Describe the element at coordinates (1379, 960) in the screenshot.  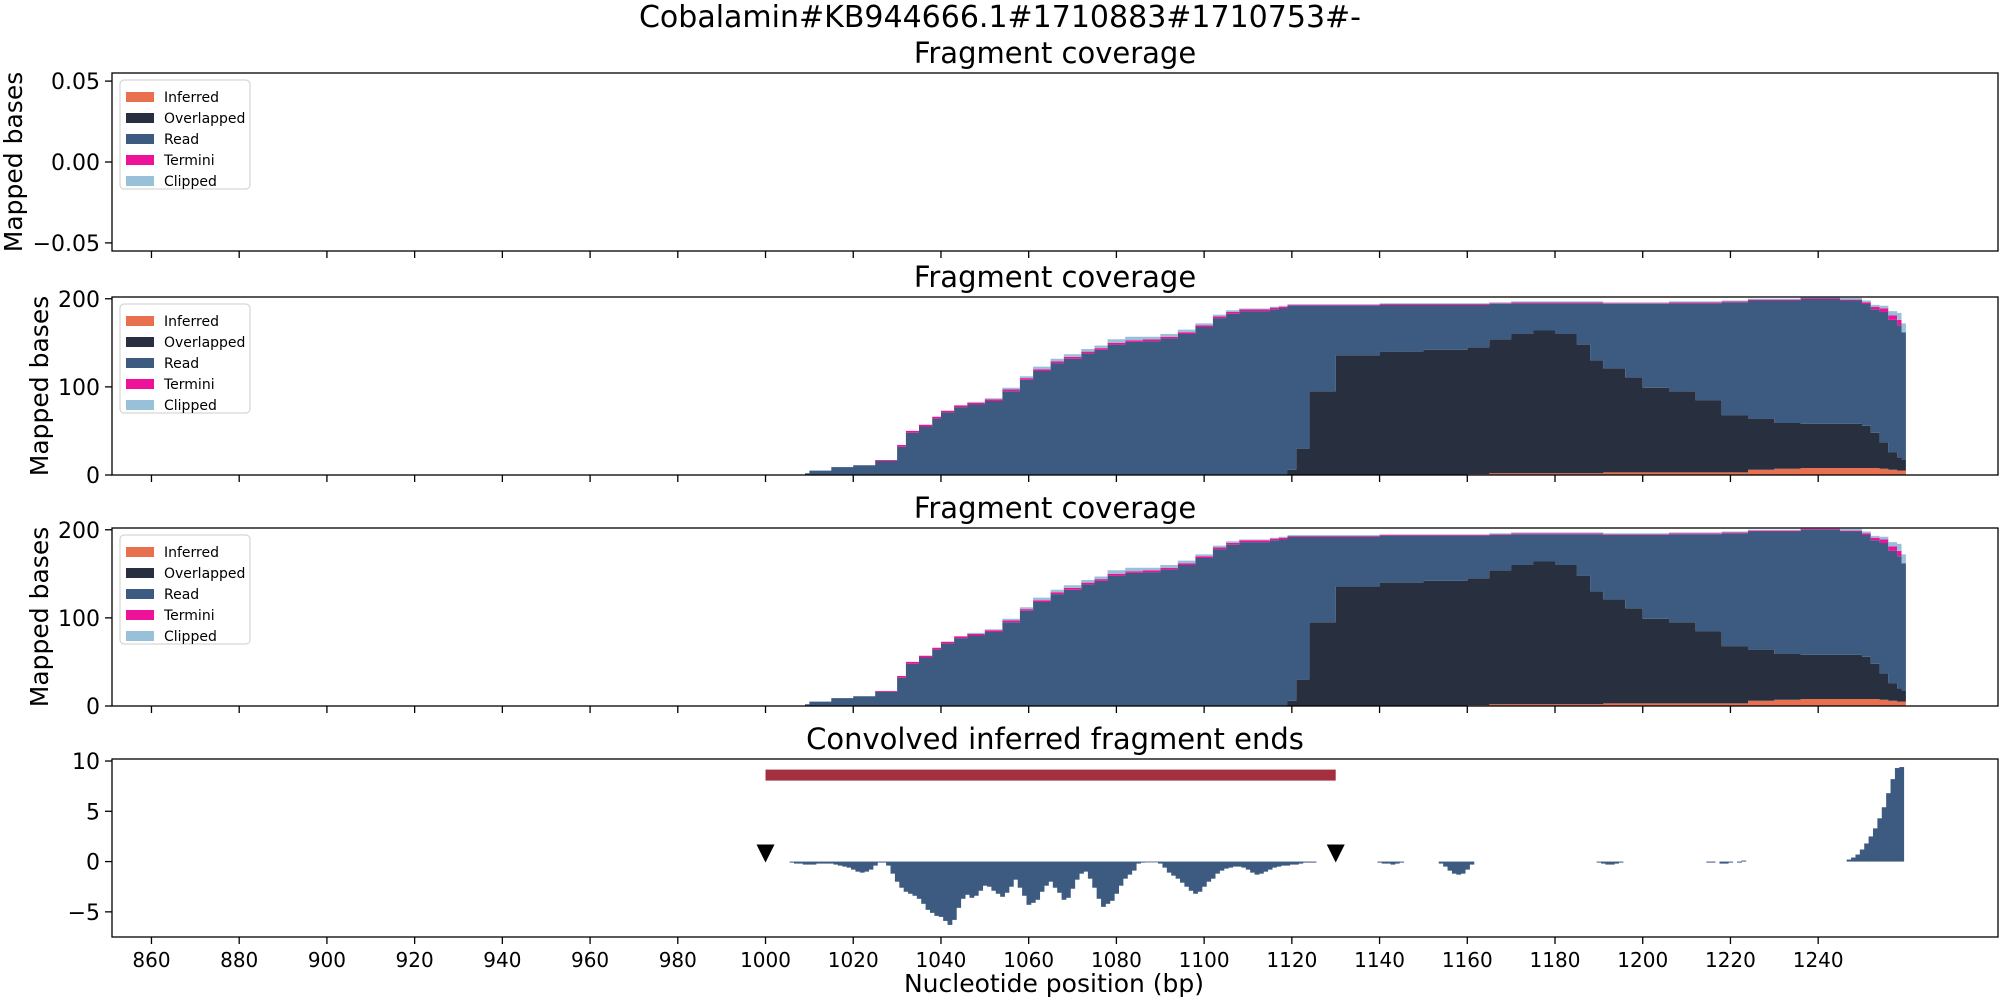
I see `x-tick-label: 1140` at that location.